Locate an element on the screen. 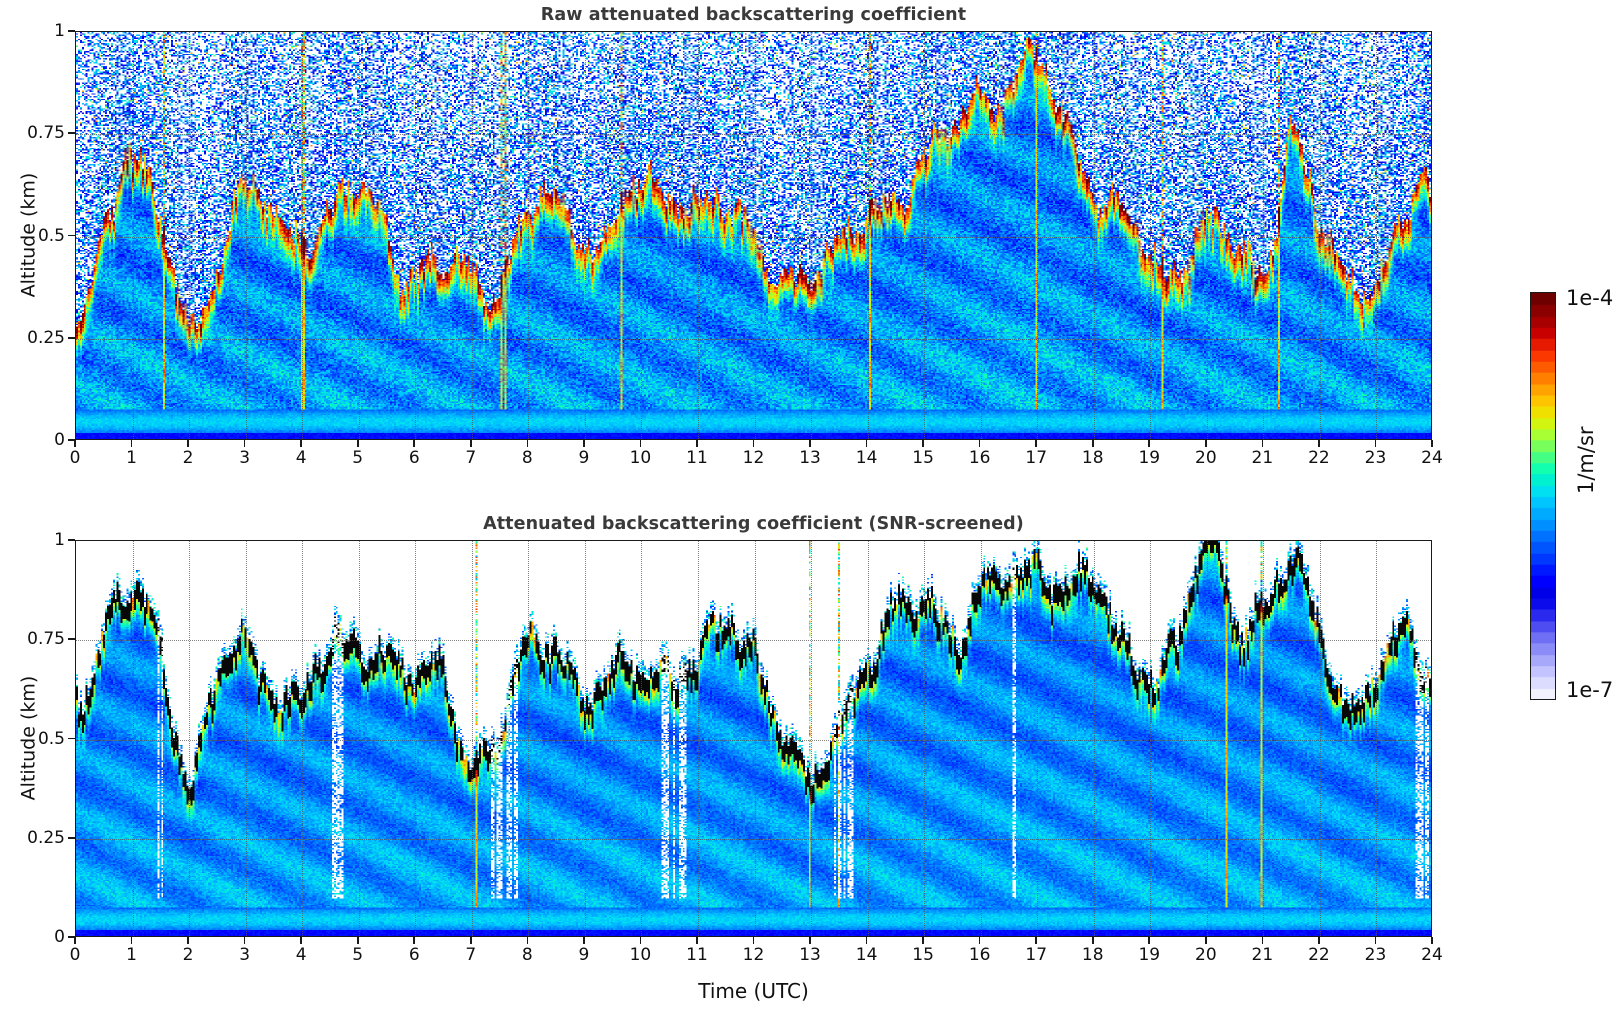 This screenshot has height=1020, width=1621. x-tick-label: 1 is located at coordinates (131, 458).